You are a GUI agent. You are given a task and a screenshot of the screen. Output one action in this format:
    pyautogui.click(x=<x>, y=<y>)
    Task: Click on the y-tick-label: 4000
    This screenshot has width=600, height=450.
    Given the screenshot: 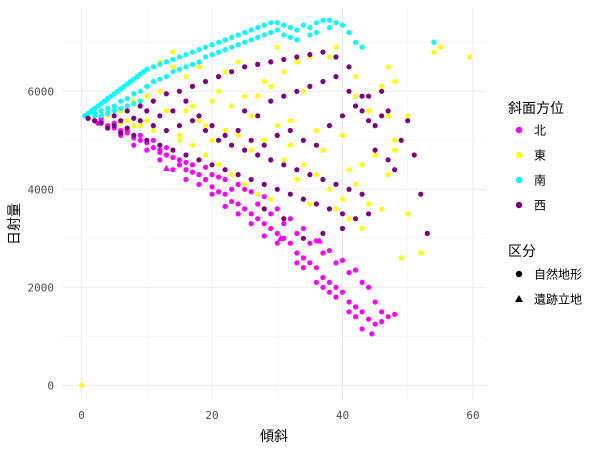 What is the action you would take?
    pyautogui.click(x=41, y=189)
    